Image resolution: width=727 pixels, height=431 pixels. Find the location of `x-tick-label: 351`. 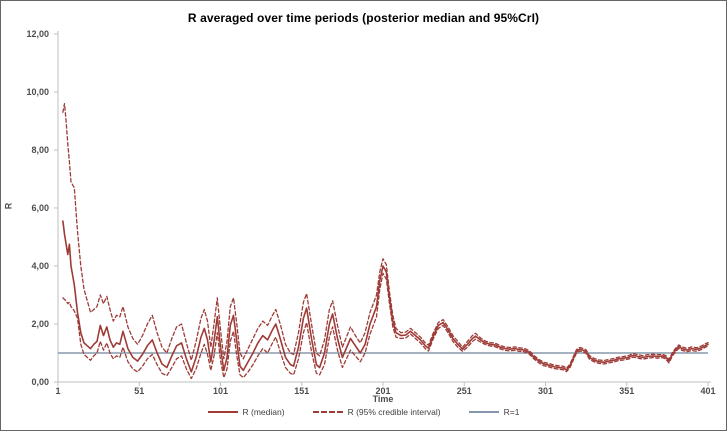

x-tick-label: 351 is located at coordinates (626, 391).